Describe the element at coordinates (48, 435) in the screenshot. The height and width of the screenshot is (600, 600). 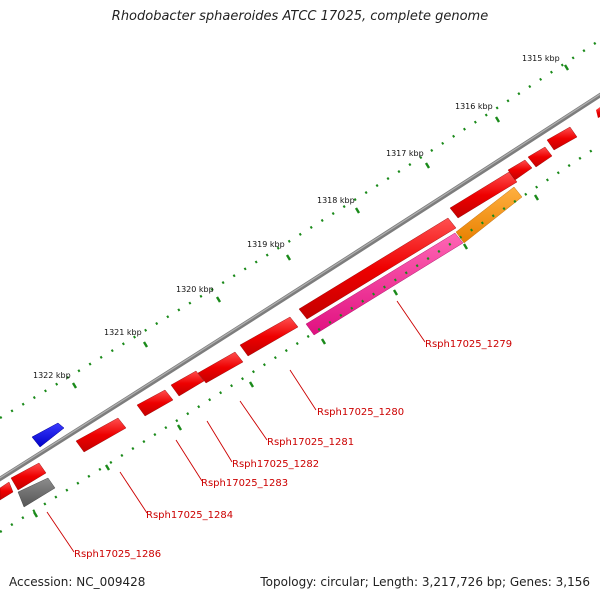
I see `gene-arrow-blue` at that location.